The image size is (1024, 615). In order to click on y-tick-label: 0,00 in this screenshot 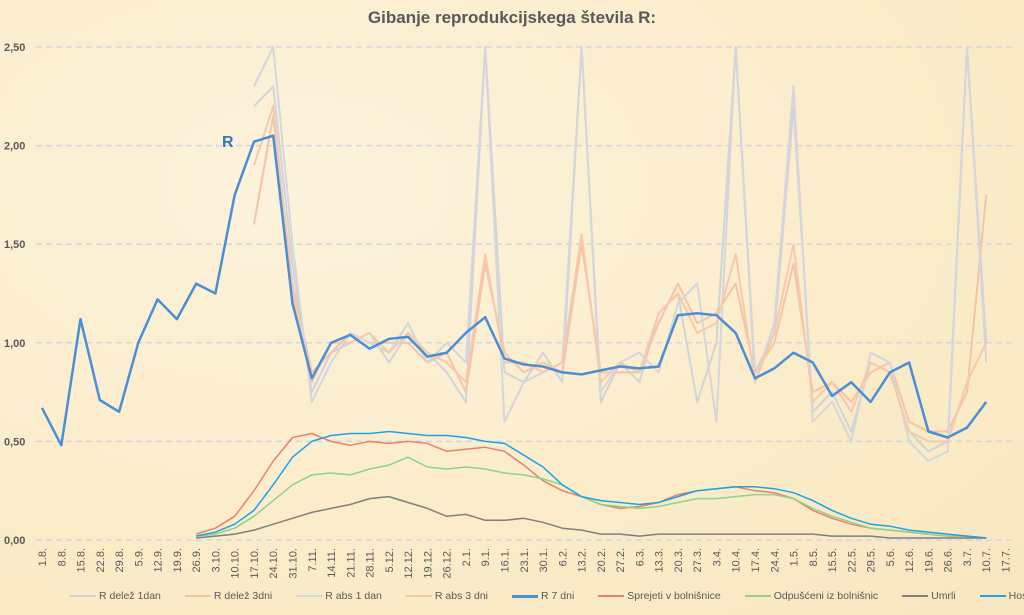, I will do `click(14, 541)`.